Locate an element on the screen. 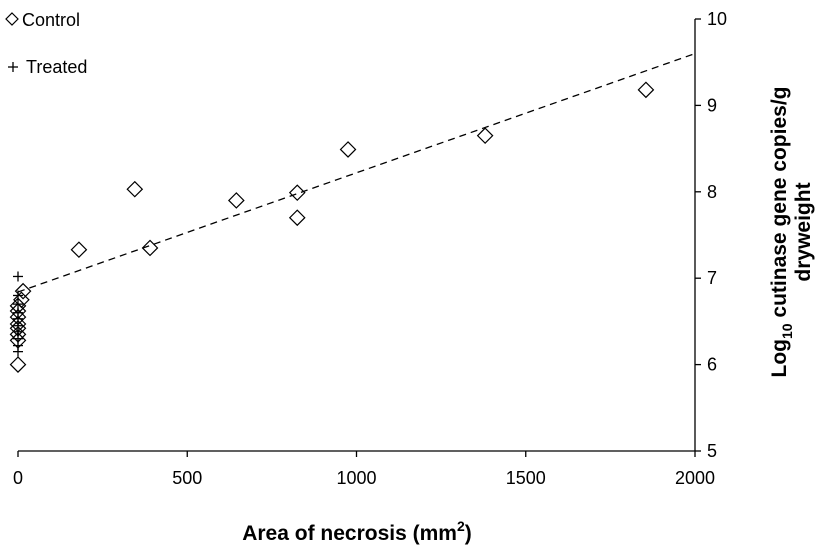 This screenshot has height=552, width=821. y-axis-ticks: 5 6 7 8 9 10 is located at coordinates (711, 235).